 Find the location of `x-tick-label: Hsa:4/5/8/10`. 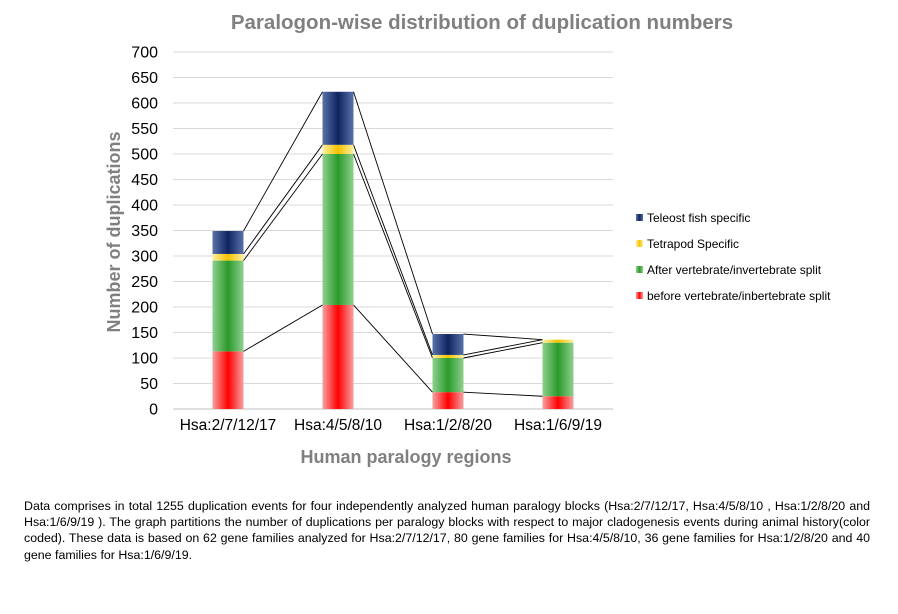

x-tick-label: Hsa:4/5/8/10 is located at coordinates (338, 425).